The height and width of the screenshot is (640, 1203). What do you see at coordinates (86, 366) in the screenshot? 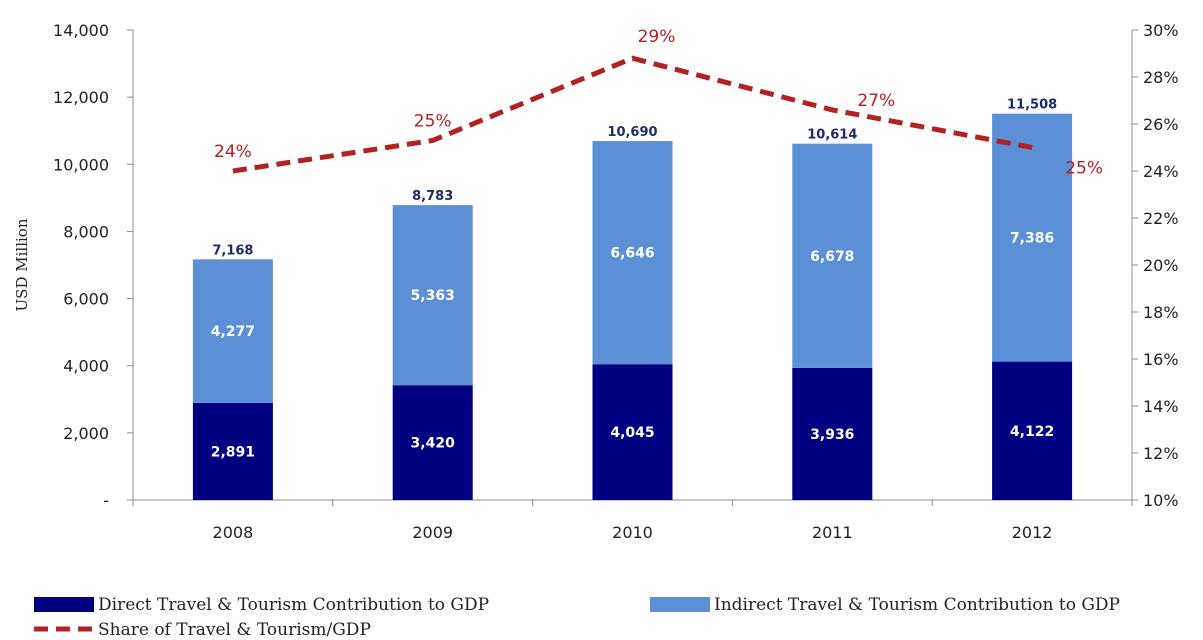
I see `y-tick-label: 4,000` at bounding box center [86, 366].